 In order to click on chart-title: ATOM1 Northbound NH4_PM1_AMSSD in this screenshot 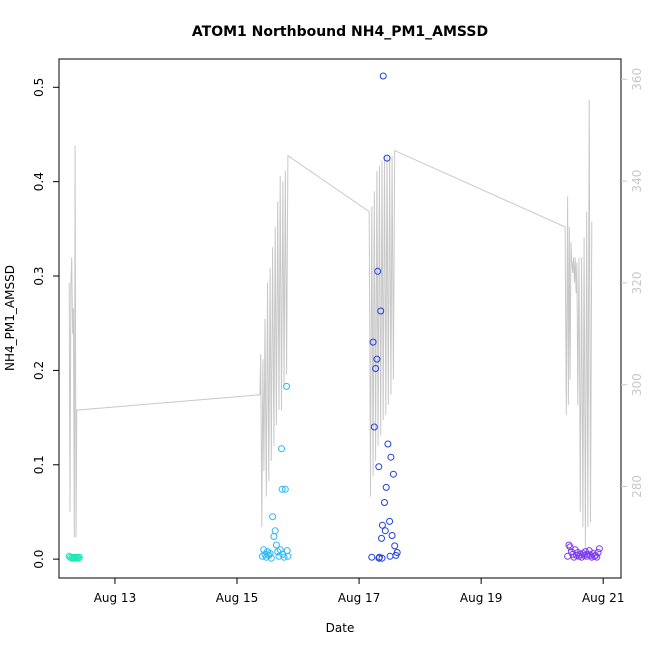, I will do `click(340, 32)`.